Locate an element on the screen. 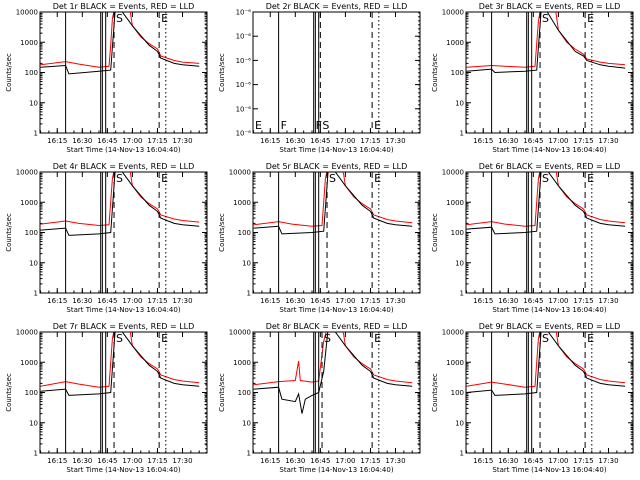 This screenshot has width=640, height=480. panel-title: Det 7r BLACK = Events, RED = LLD is located at coordinates (124, 326).